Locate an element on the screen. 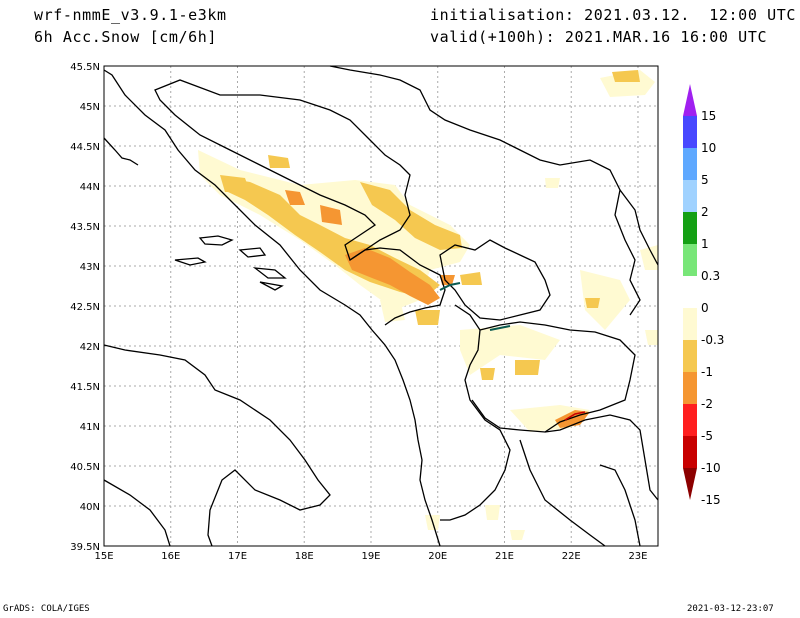 Image resolution: width=800 pixels, height=618 pixels. lon-axis: 15E 16E 17E 18E 19E 20E 21E 22E 23E is located at coordinates (370, 556).